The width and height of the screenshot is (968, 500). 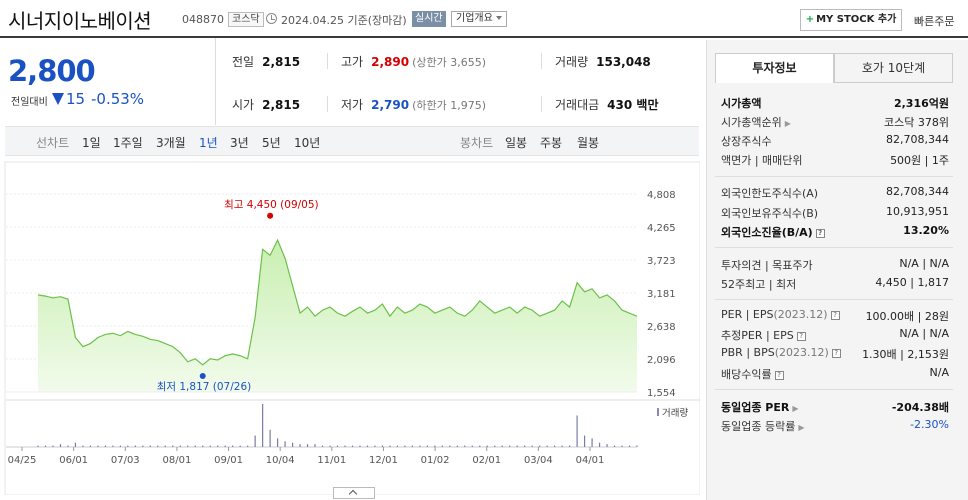 What do you see at coordinates (204, 387) in the screenshot?
I see `min-label: 최저 1,817 (07/26)` at bounding box center [204, 387].